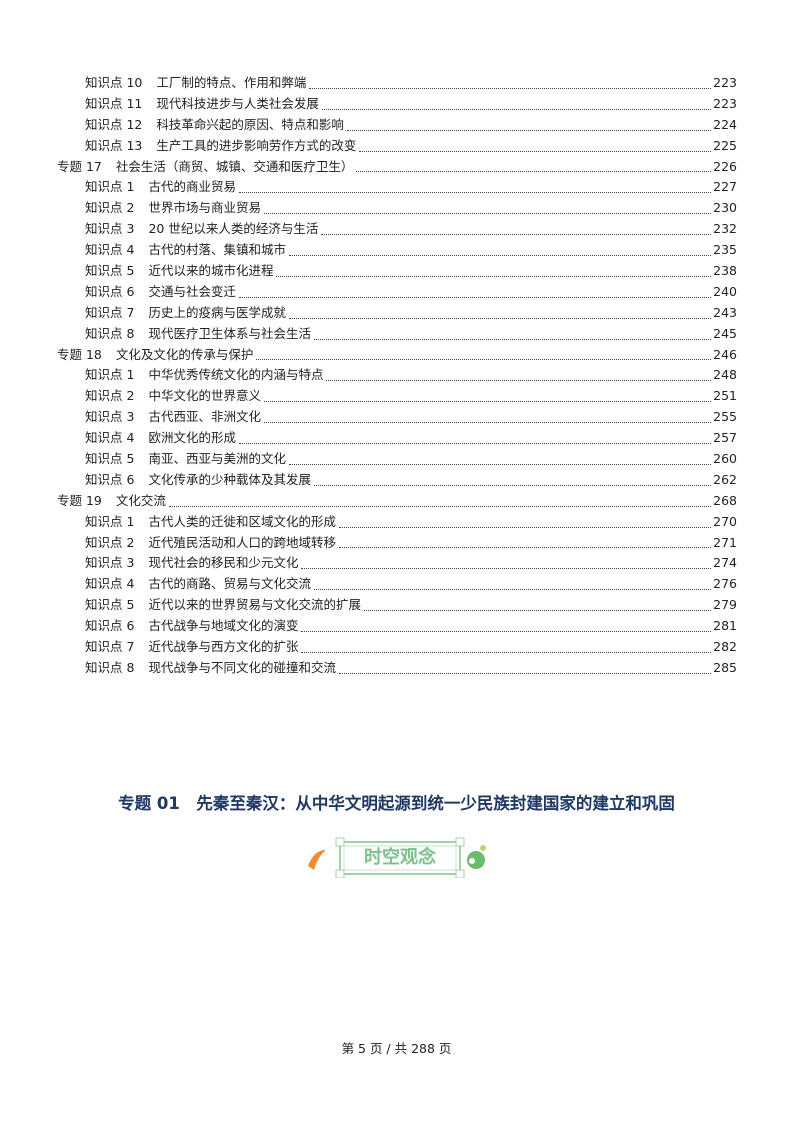 This screenshot has width=793, height=1122. I want to click on entry-title: 近代战争与西方文化的扩张, so click(223, 647).